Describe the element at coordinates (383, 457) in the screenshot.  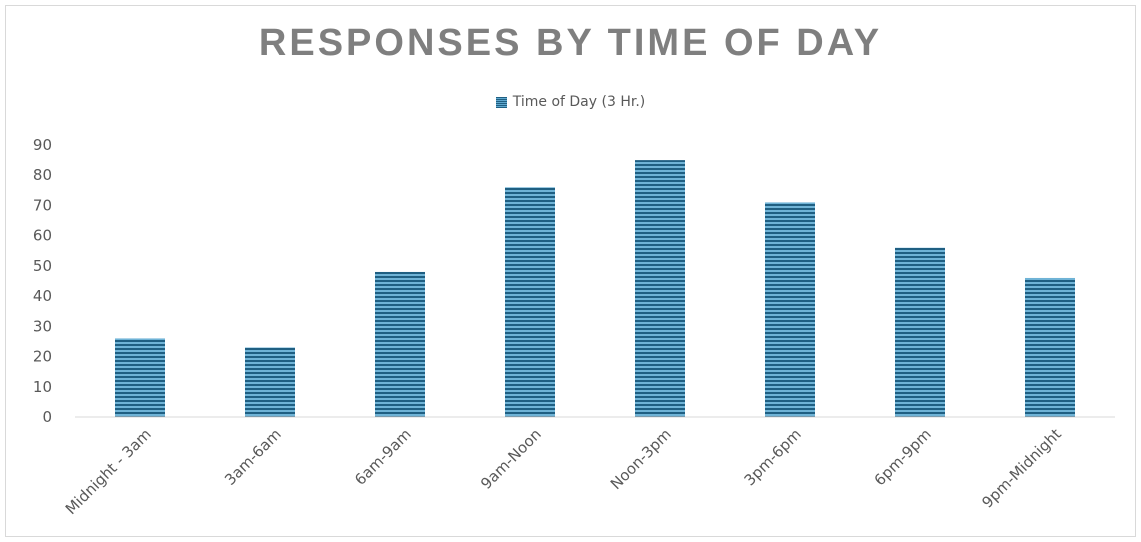
I see `x-tick-label: 6am-9am` at that location.